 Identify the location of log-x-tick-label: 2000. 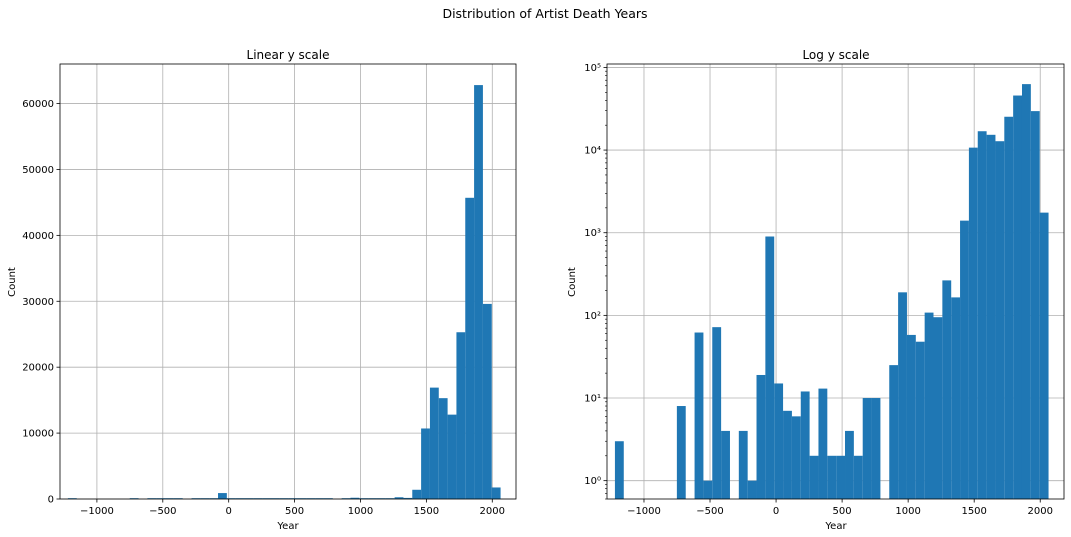
(1039, 511).